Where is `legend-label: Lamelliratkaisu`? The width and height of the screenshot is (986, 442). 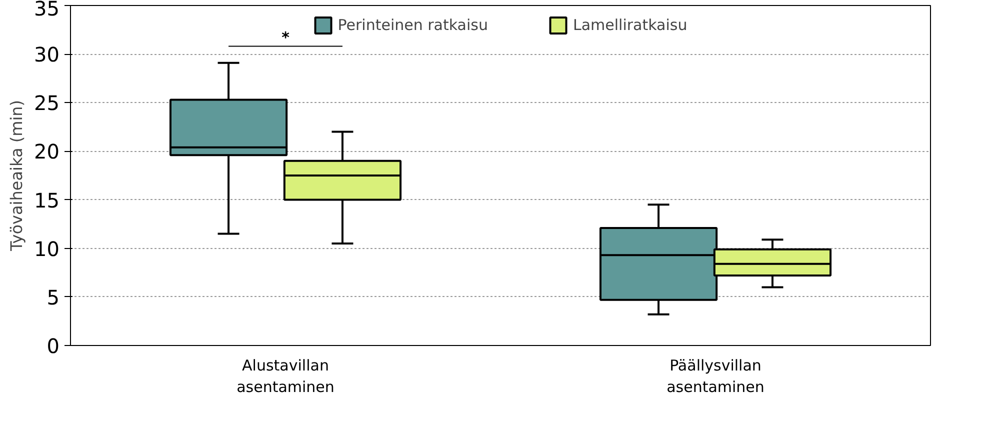 legend-label: Lamelliratkaisu is located at coordinates (630, 25).